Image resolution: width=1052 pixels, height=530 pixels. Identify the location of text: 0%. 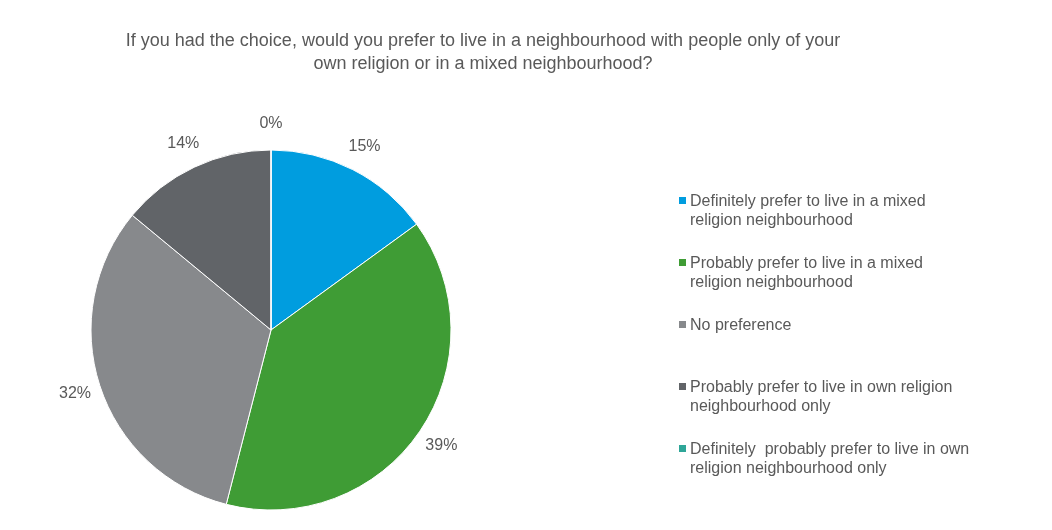
(271, 123).